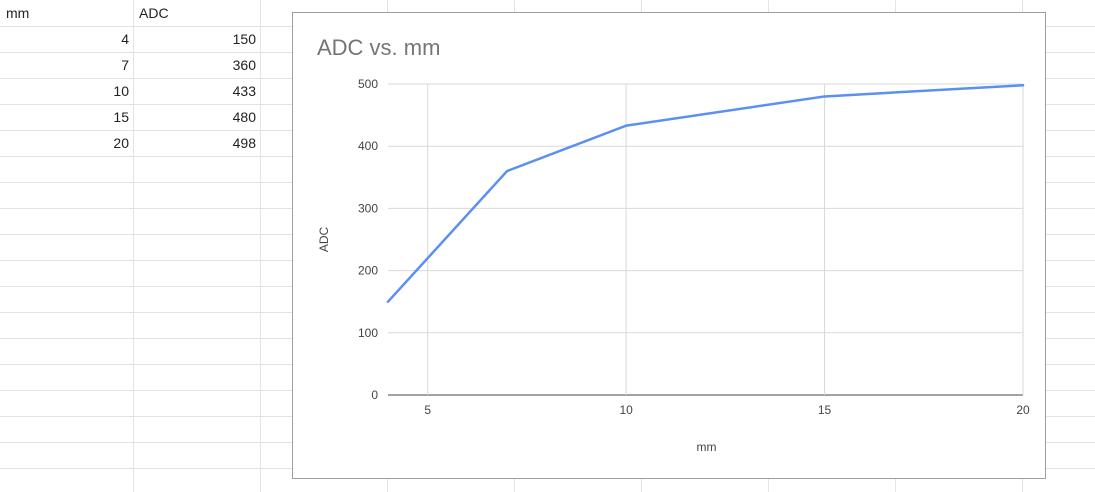  Describe the element at coordinates (121, 117) in the screenshot. I see `cell-mm-4: 15` at that location.